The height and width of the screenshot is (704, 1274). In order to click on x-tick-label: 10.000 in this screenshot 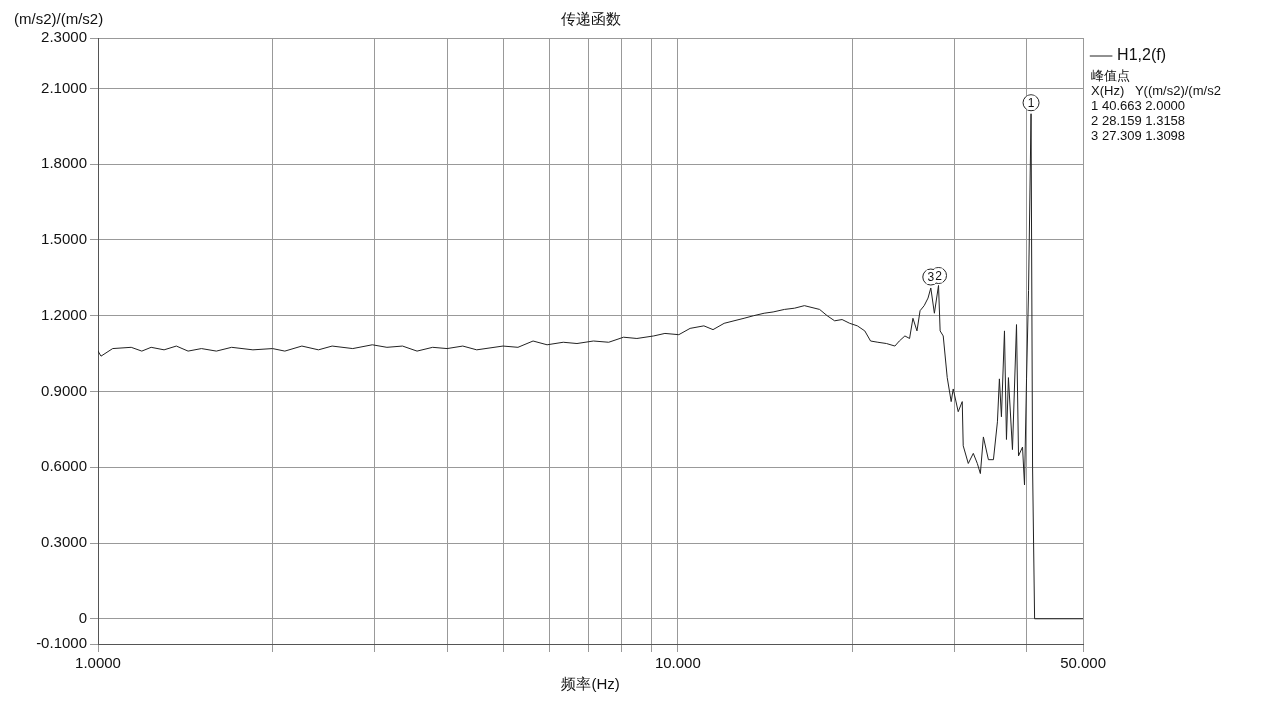, I will do `click(677, 663)`.